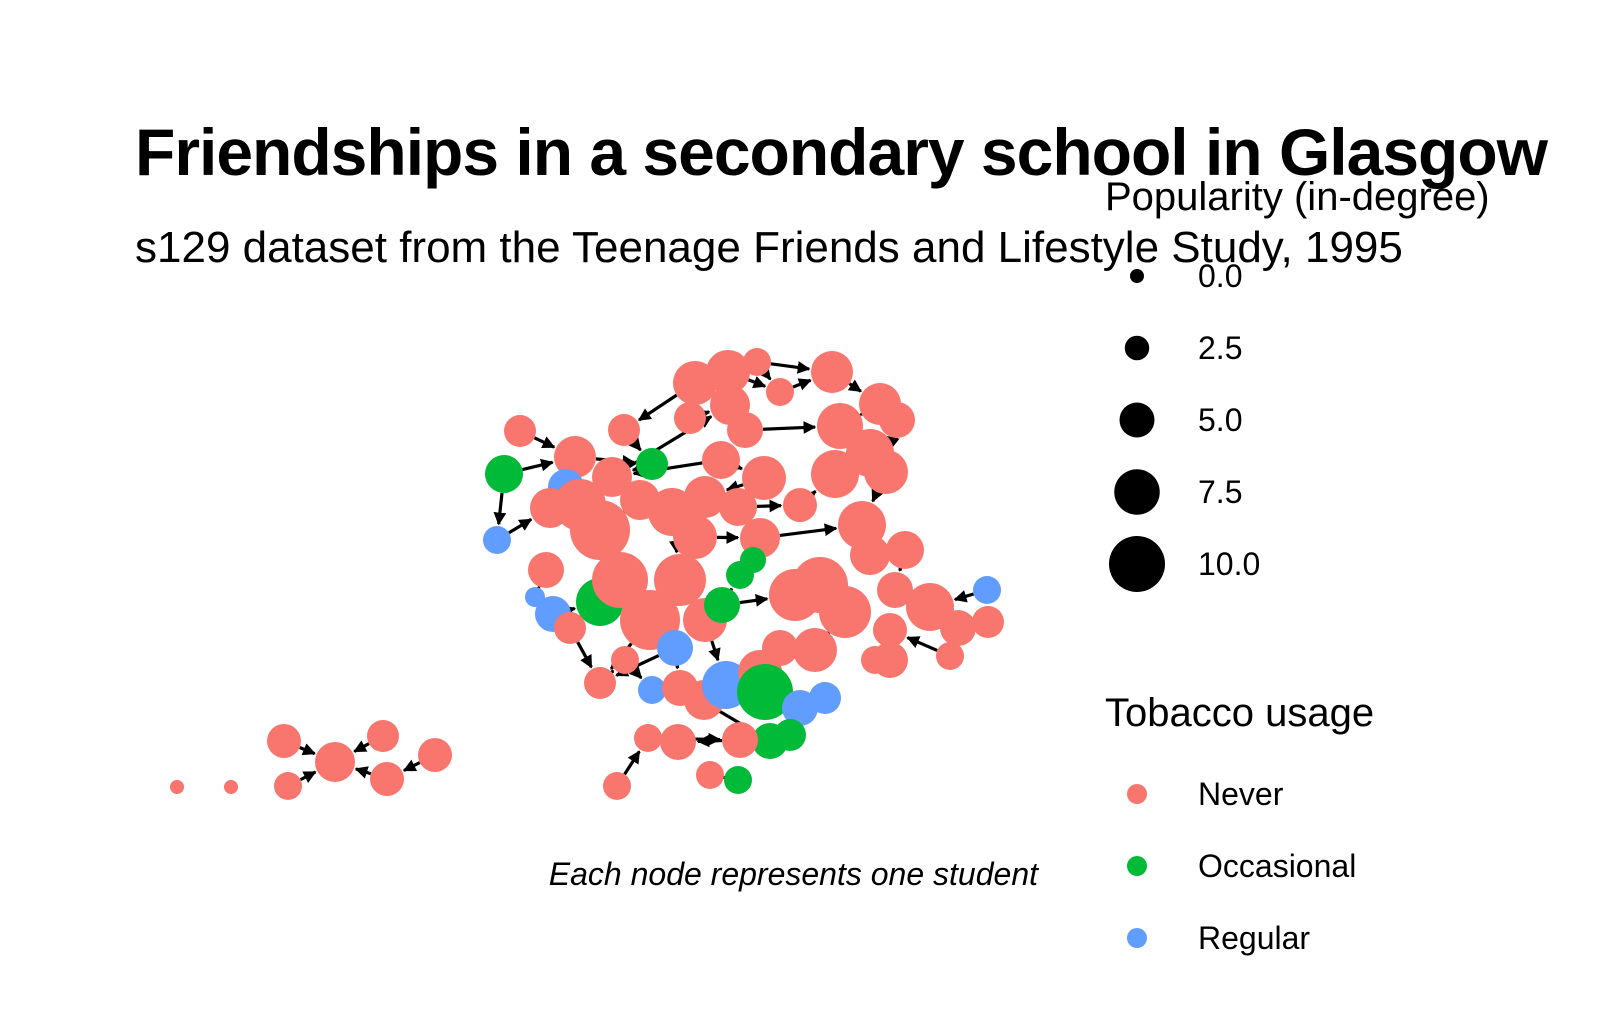  What do you see at coordinates (794, 874) in the screenshot?
I see `chart-caption: Each node represents one student` at bounding box center [794, 874].